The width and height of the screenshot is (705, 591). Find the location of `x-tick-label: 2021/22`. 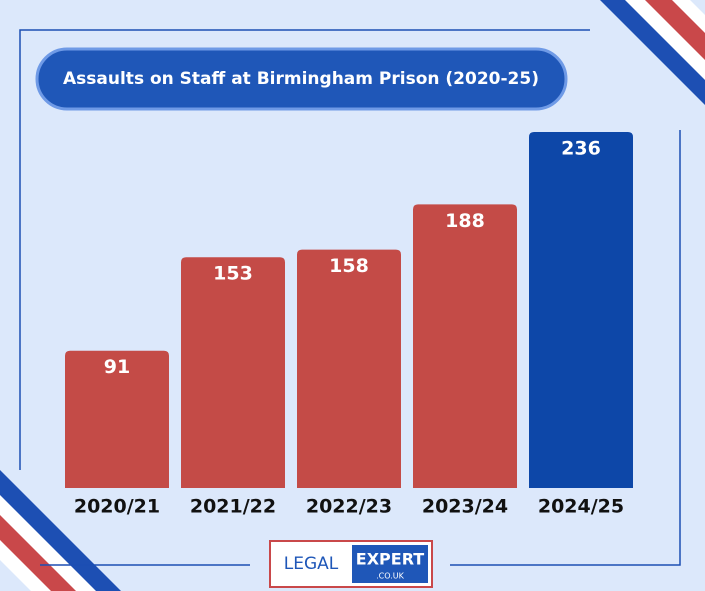

x-tick-label: 2021/22 is located at coordinates (233, 507).